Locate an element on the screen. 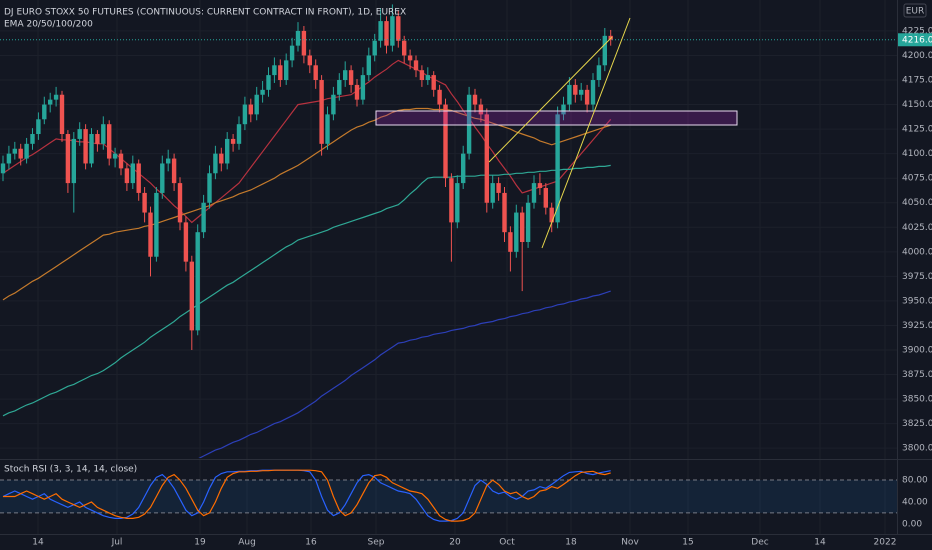 The height and width of the screenshot is (550, 932). y-tick-label: 4000.0 is located at coordinates (917, 252).